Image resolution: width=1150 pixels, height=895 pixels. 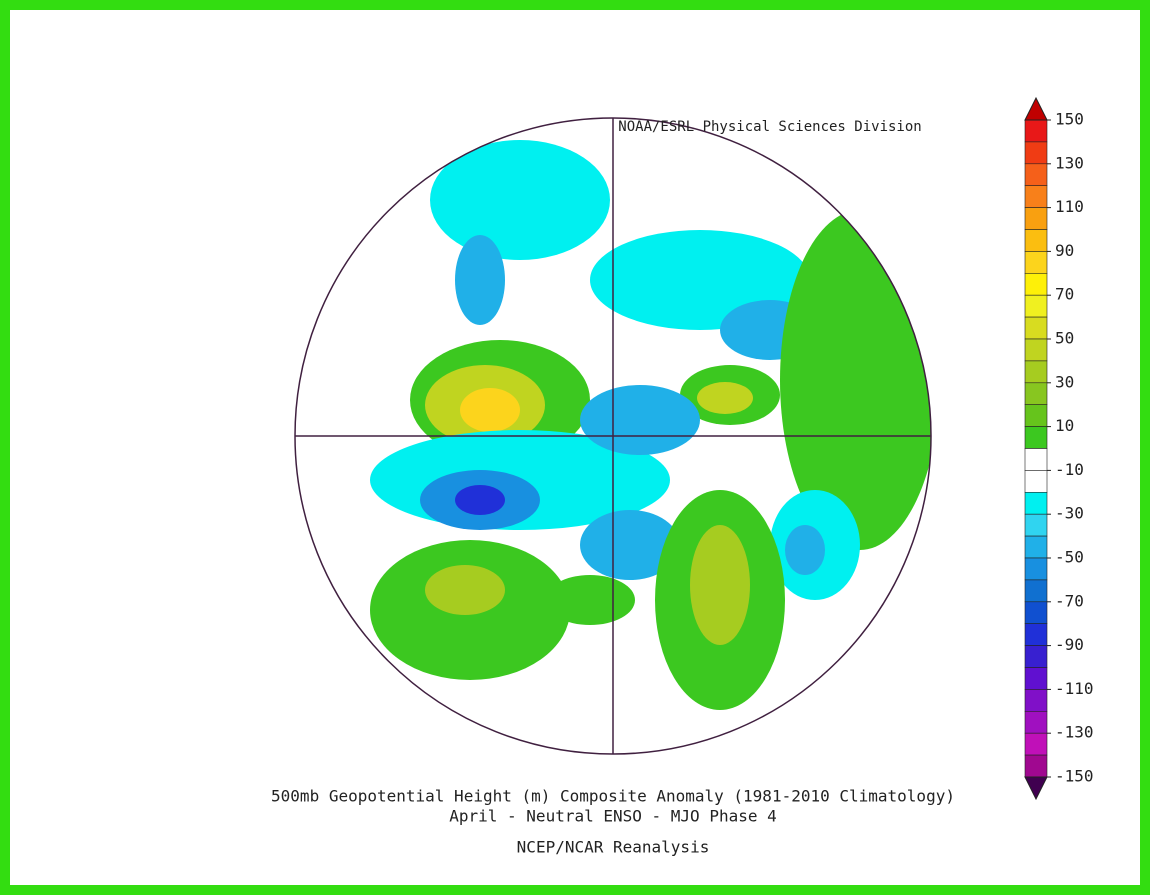 What do you see at coordinates (1064, 294) in the screenshot?
I see `colorbar-label: 70` at bounding box center [1064, 294].